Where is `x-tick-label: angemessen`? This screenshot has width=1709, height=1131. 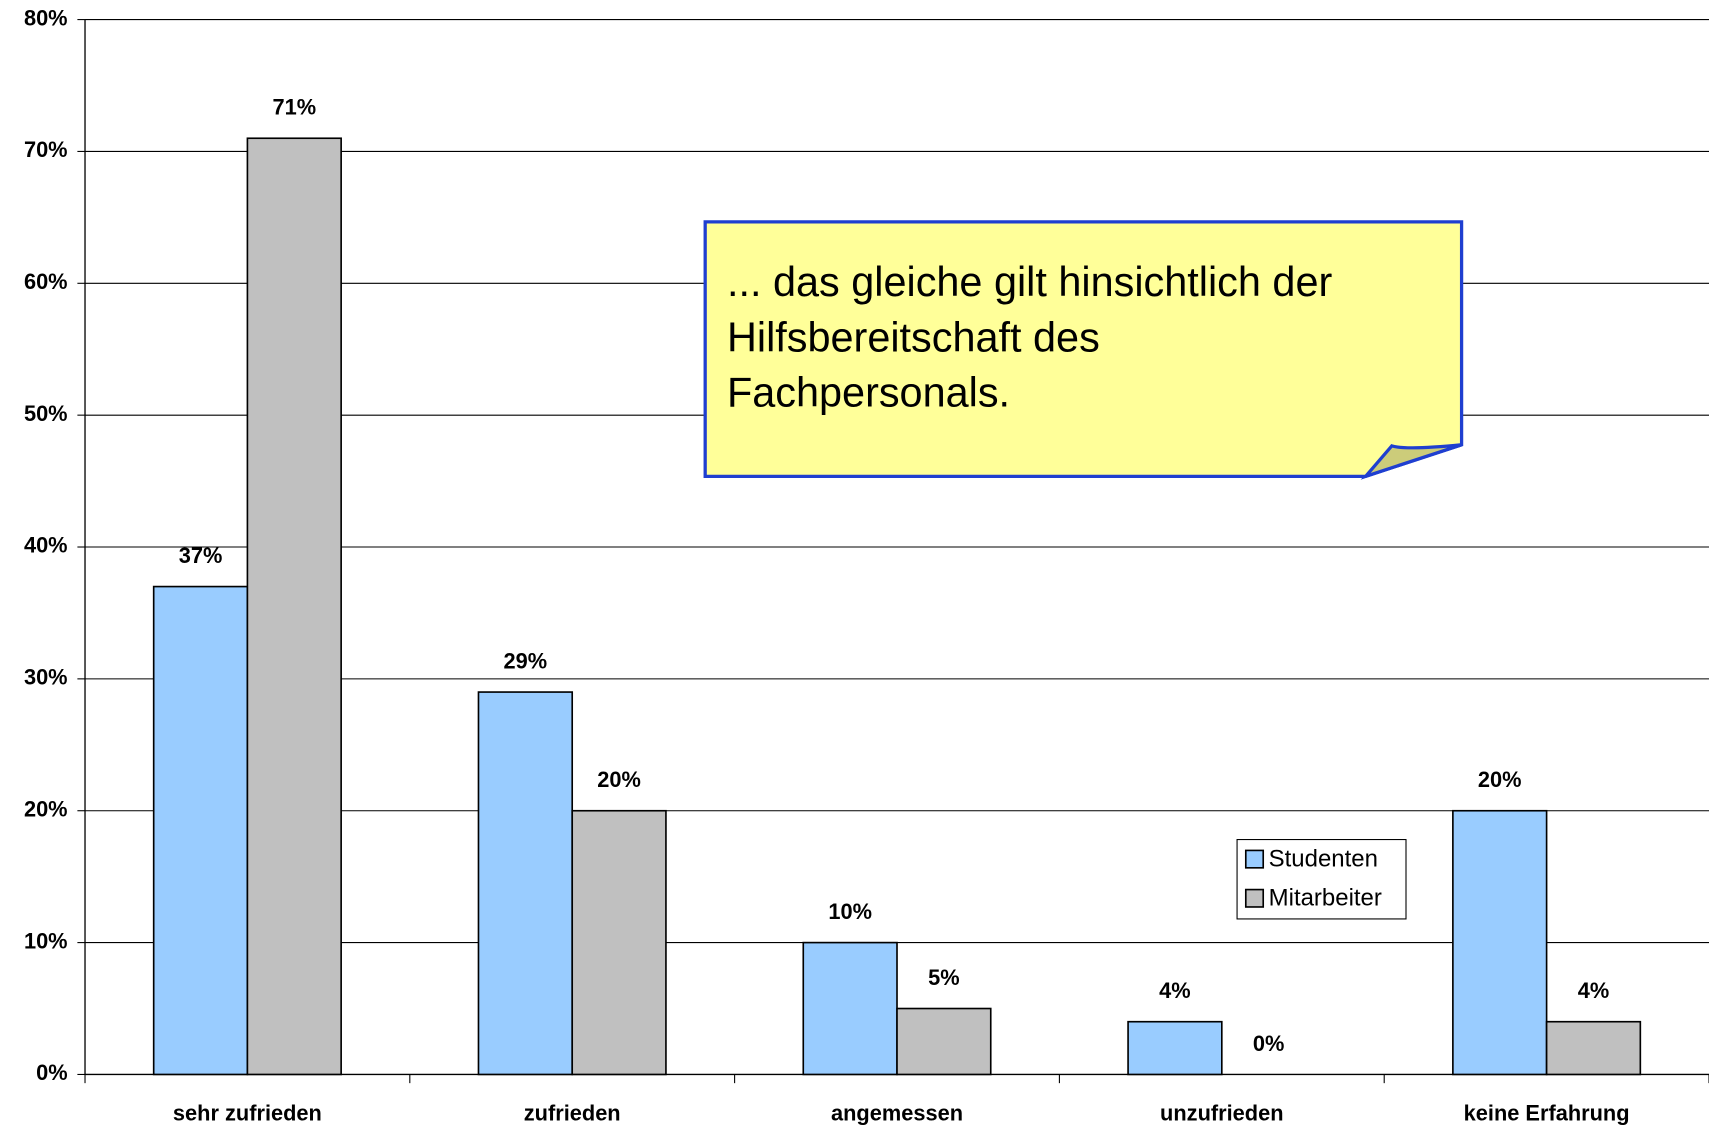 x-tick-label: angemessen is located at coordinates (897, 1112).